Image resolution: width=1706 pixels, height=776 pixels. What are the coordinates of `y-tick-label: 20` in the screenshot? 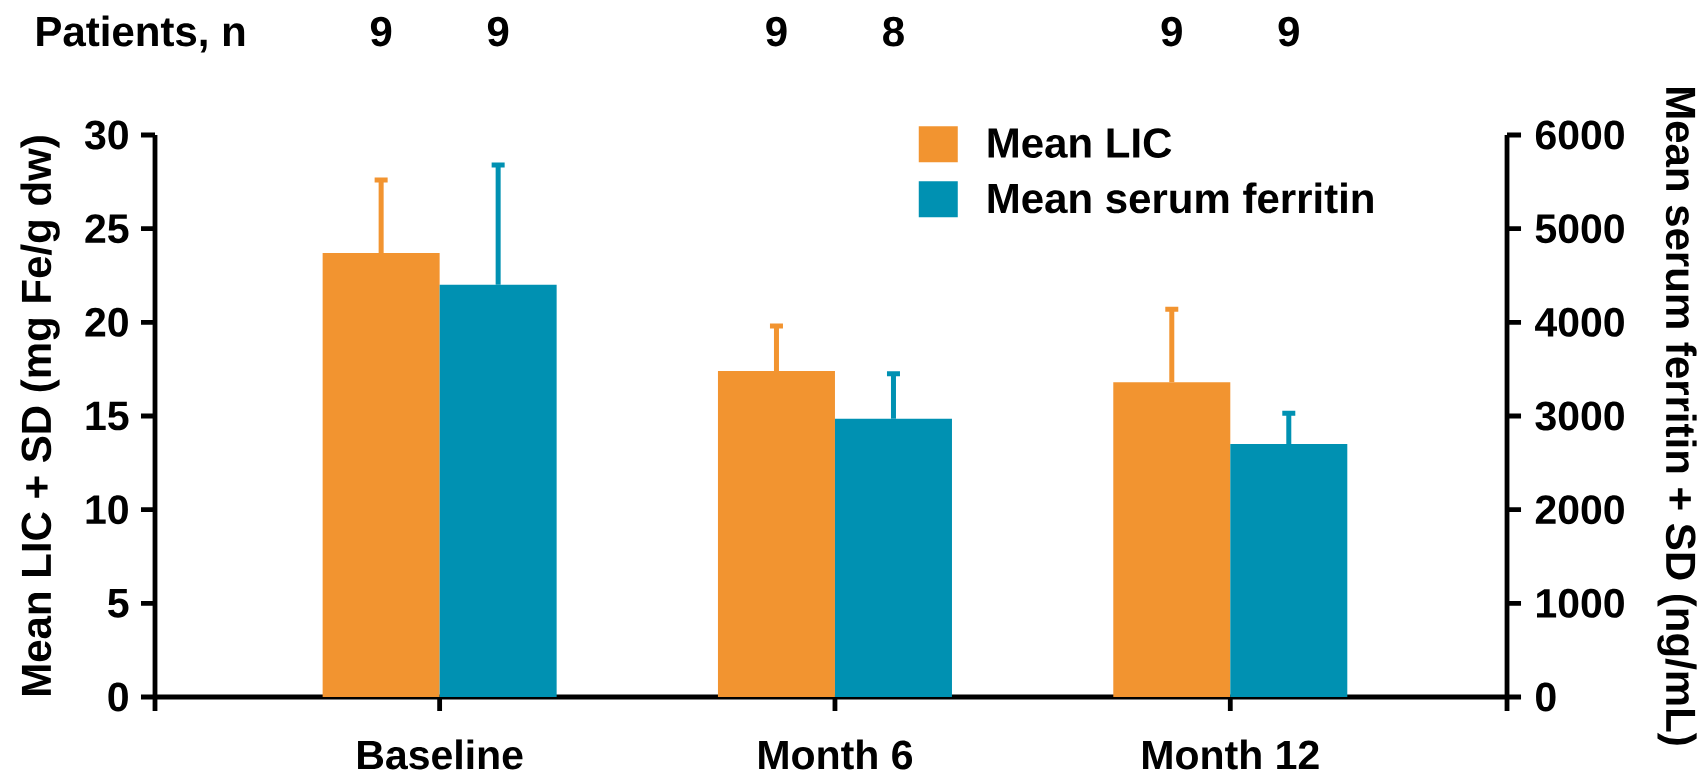 It's located at (106, 322).